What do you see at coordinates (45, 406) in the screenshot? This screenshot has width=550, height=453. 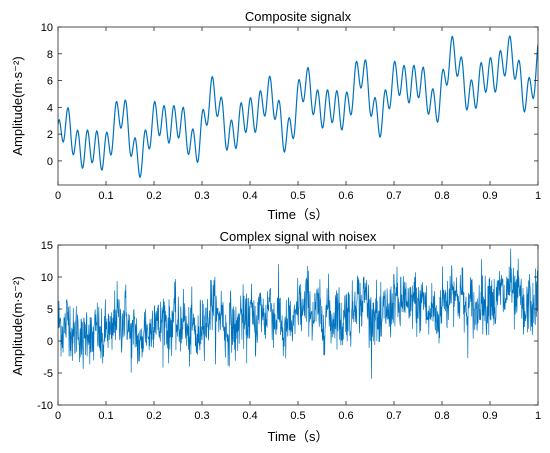 I see `y-tick-label: -10` at bounding box center [45, 406].